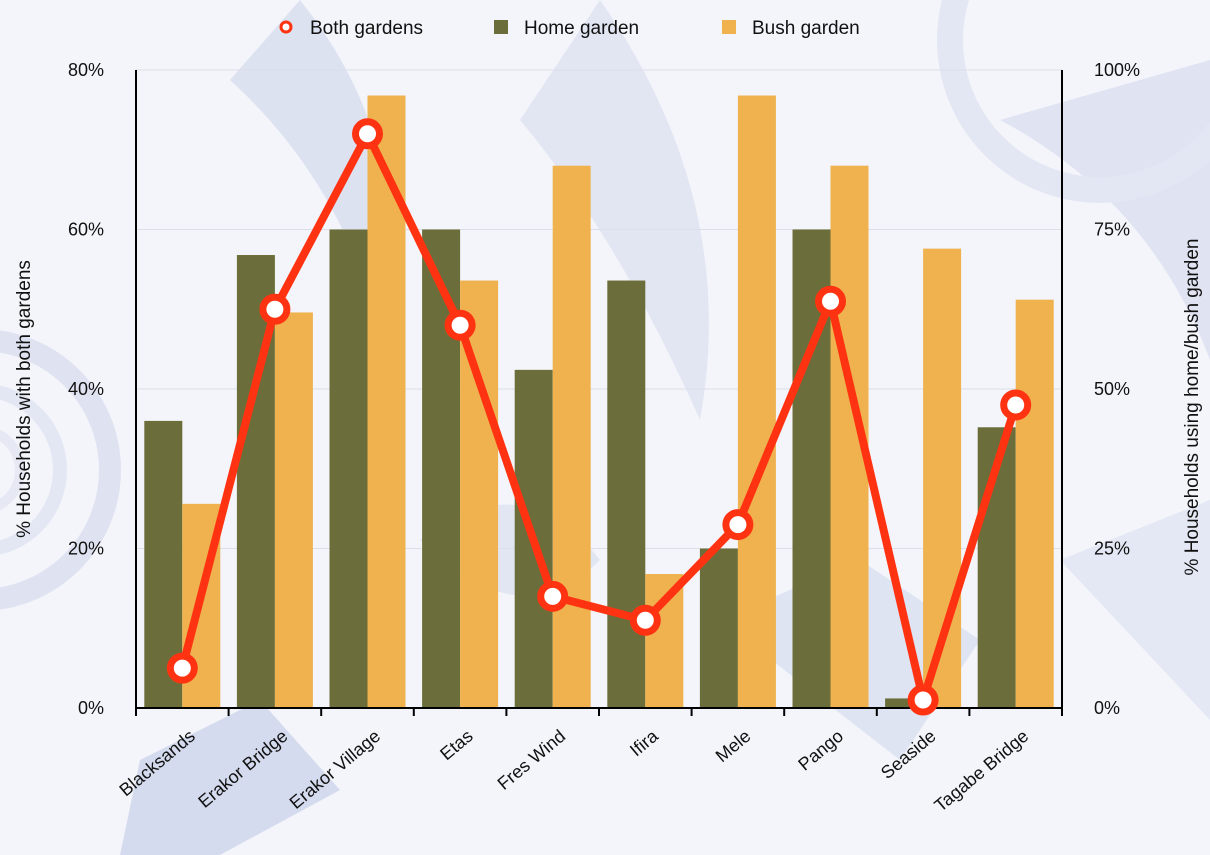 The height and width of the screenshot is (855, 1210). I want to click on legend-marker-both-gardens, so click(286, 27).